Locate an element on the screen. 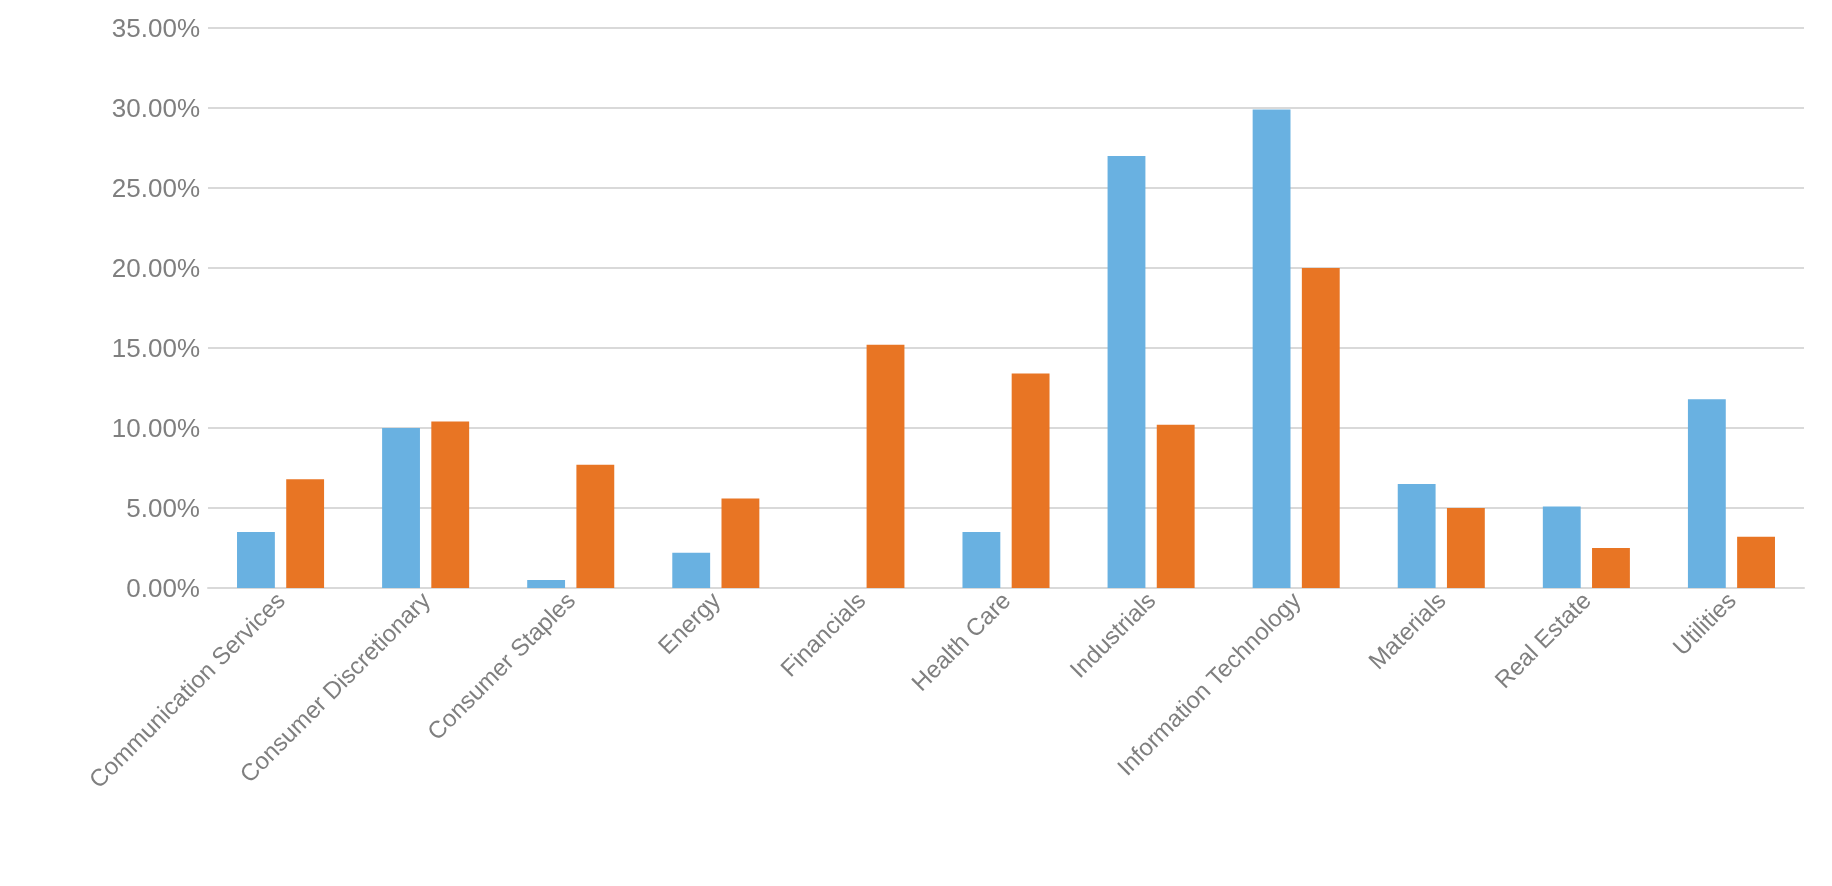 The image size is (1832, 886). y-tick-label: 25.00% is located at coordinates (155, 188).